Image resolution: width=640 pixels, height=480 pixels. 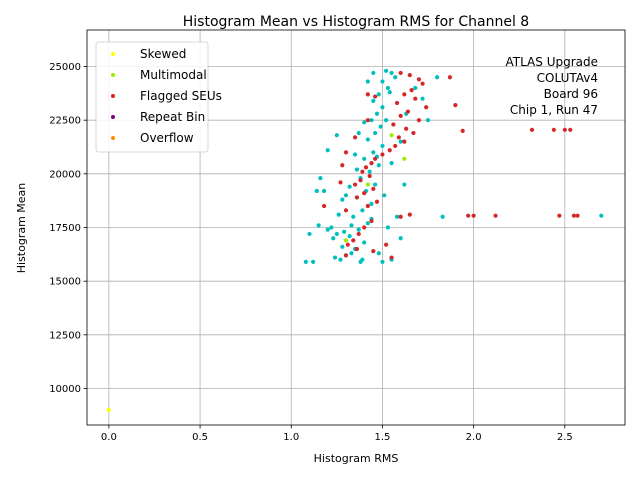 What do you see at coordinates (172, 117) in the screenshot?
I see `legend-label: Repeat Bin` at bounding box center [172, 117].